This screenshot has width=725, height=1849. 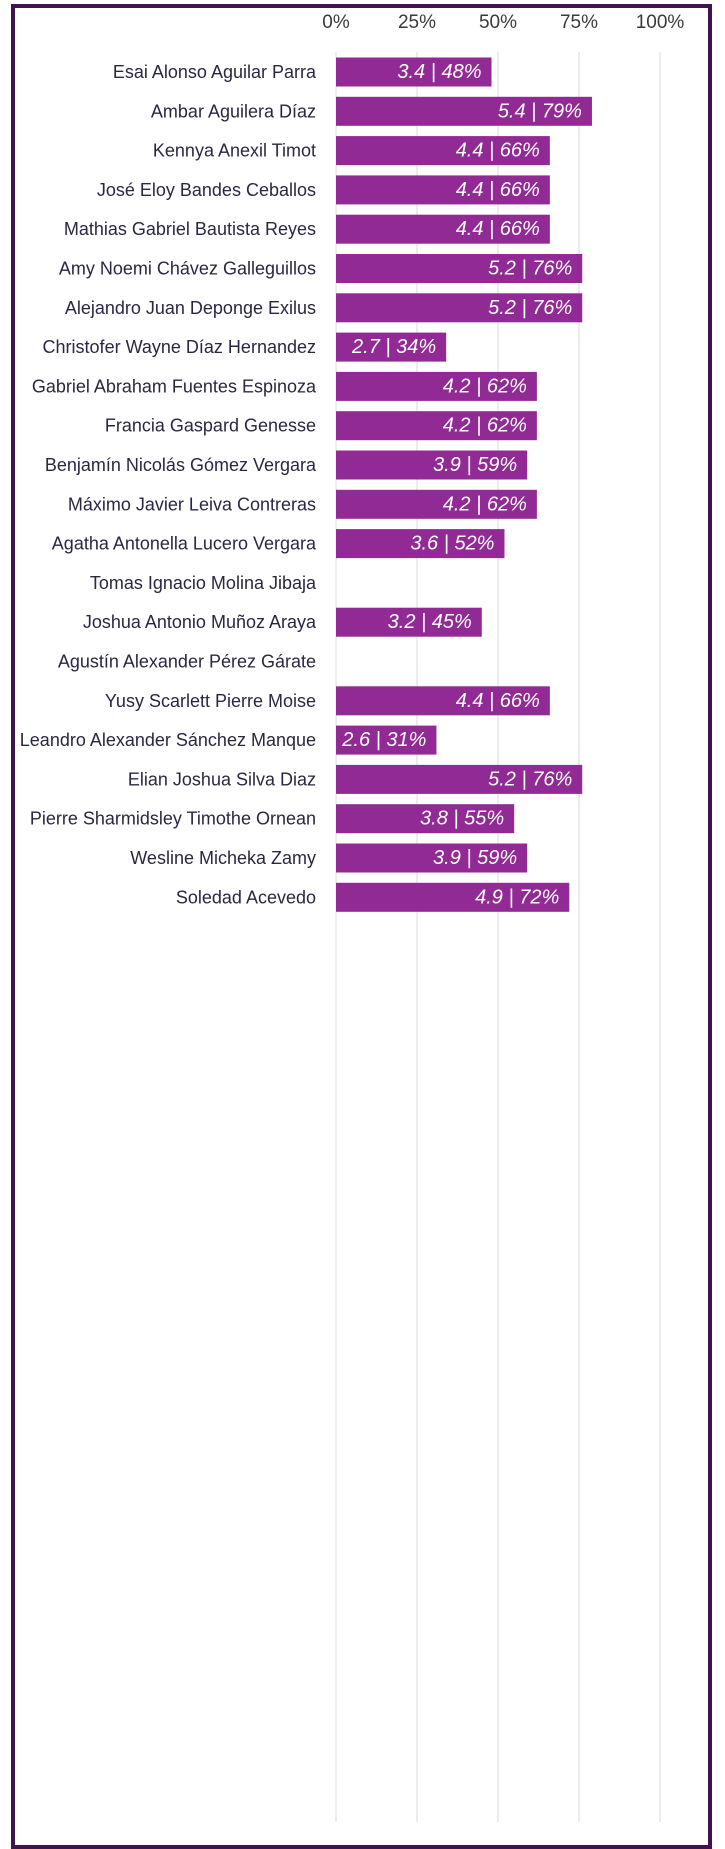 What do you see at coordinates (190, 229) in the screenshot?
I see `category-label: Mathias Gabriel Bautista Reyes` at bounding box center [190, 229].